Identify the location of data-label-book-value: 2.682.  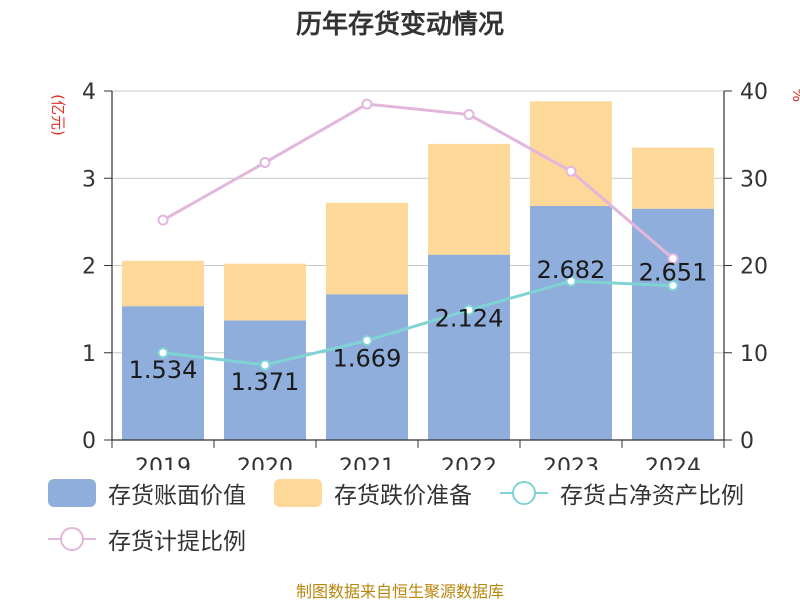
(571, 270).